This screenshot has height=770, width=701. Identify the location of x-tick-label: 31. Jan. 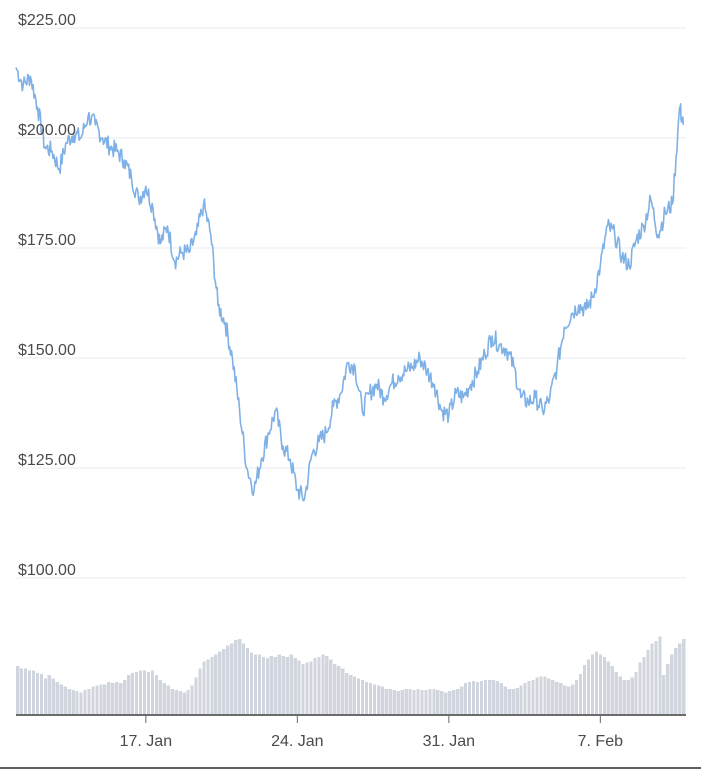
(449, 741).